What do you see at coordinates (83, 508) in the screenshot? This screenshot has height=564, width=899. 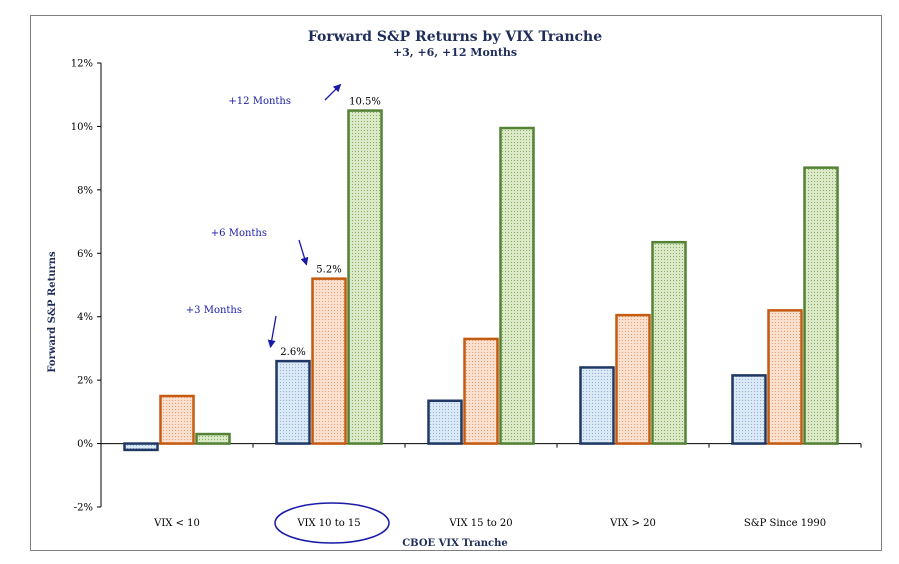 I see `y-tick-label: -2%` at bounding box center [83, 508].